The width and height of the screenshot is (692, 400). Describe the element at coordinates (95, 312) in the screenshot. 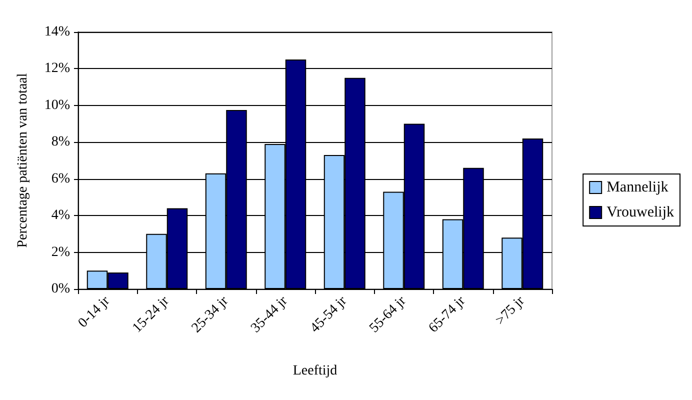

I see `x-tick-label: 0-14 jr` at that location.